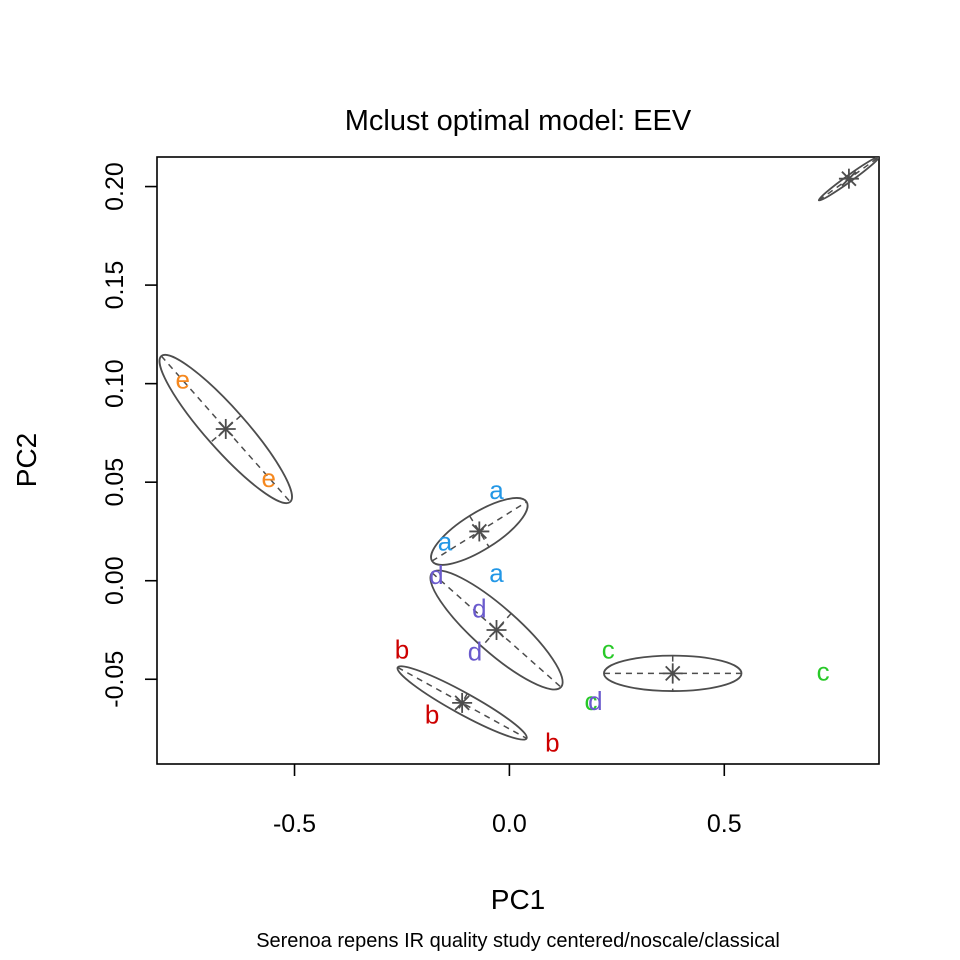  What do you see at coordinates (115, 580) in the screenshot?
I see `y-tick-label: 0.00` at bounding box center [115, 580].